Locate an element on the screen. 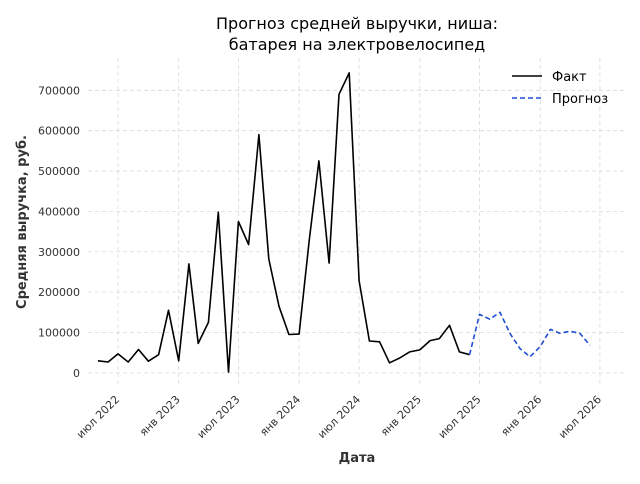 Image resolution: width=640 pixels, height=484 pixels. legend: Факт Прогноз is located at coordinates (560, 88).